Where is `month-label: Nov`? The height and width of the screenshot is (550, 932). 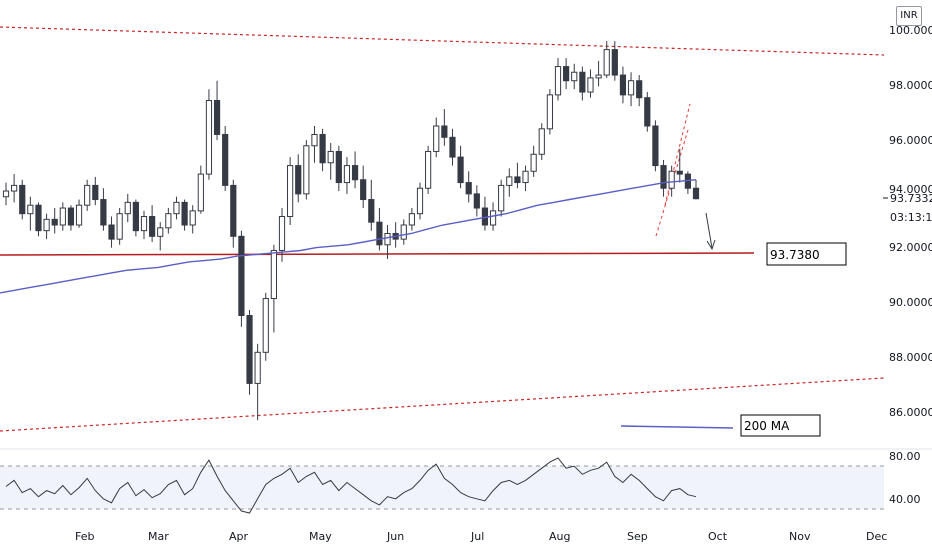
month-label: Nov is located at coordinates (800, 536).